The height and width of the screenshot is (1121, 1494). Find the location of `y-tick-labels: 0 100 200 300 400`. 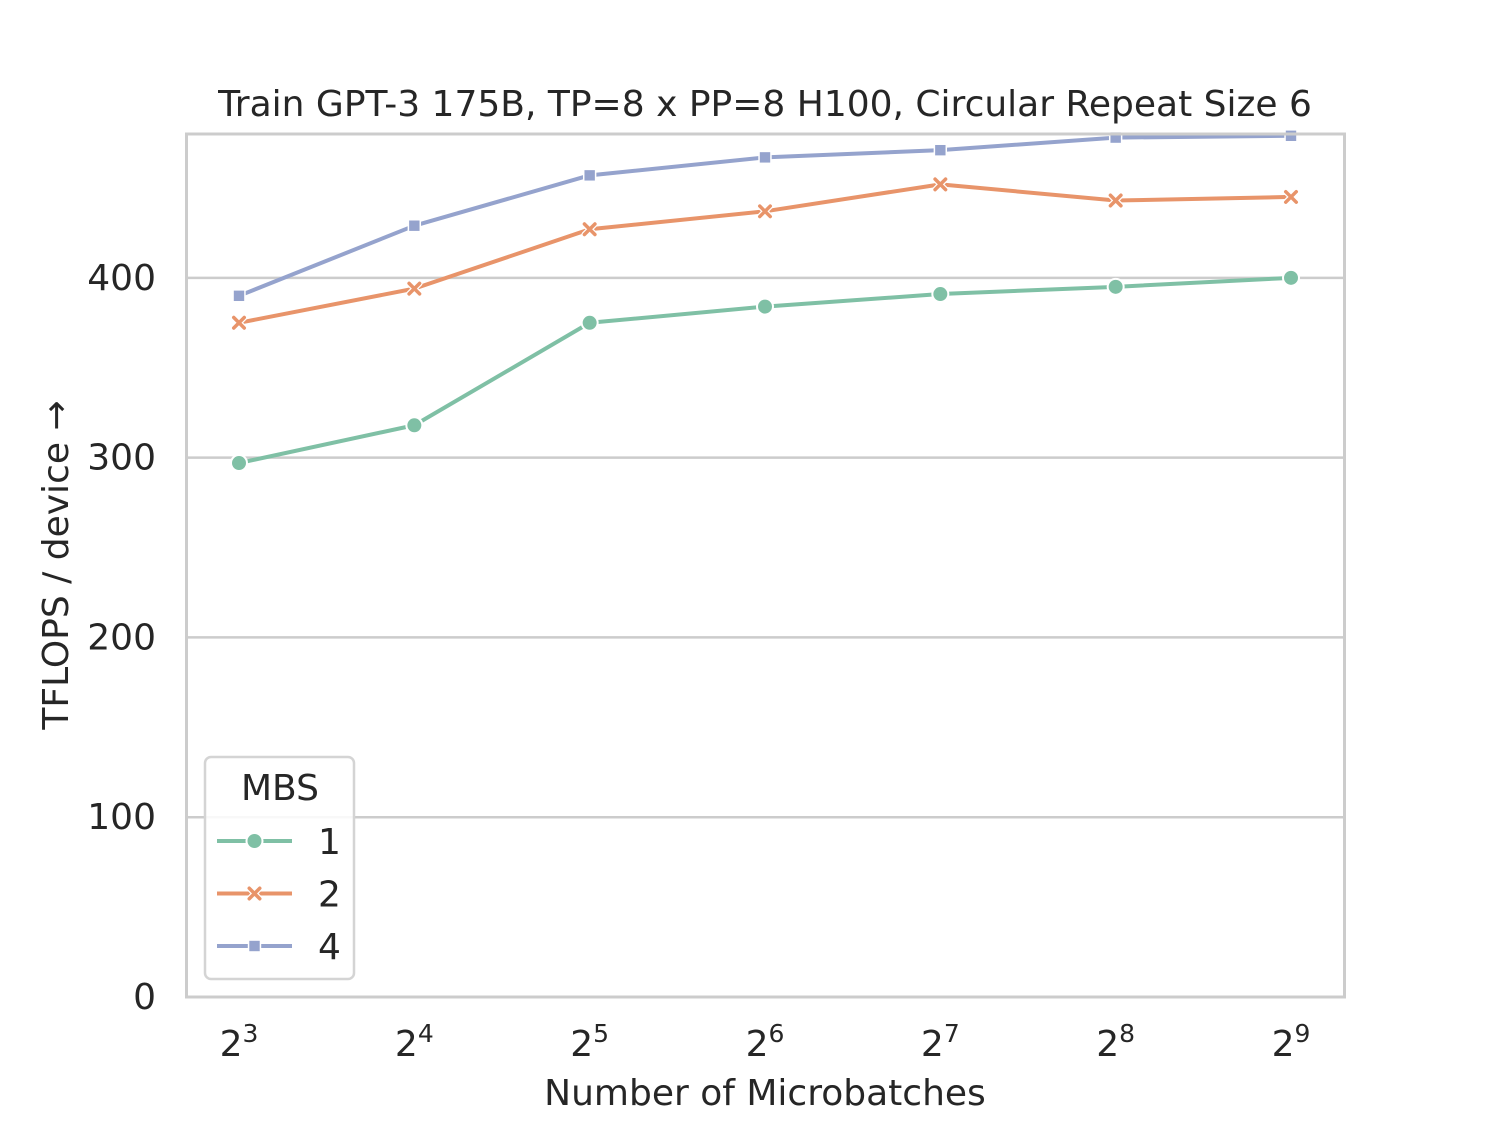

y-tick-labels: 0 100 200 300 400 is located at coordinates (121, 638).